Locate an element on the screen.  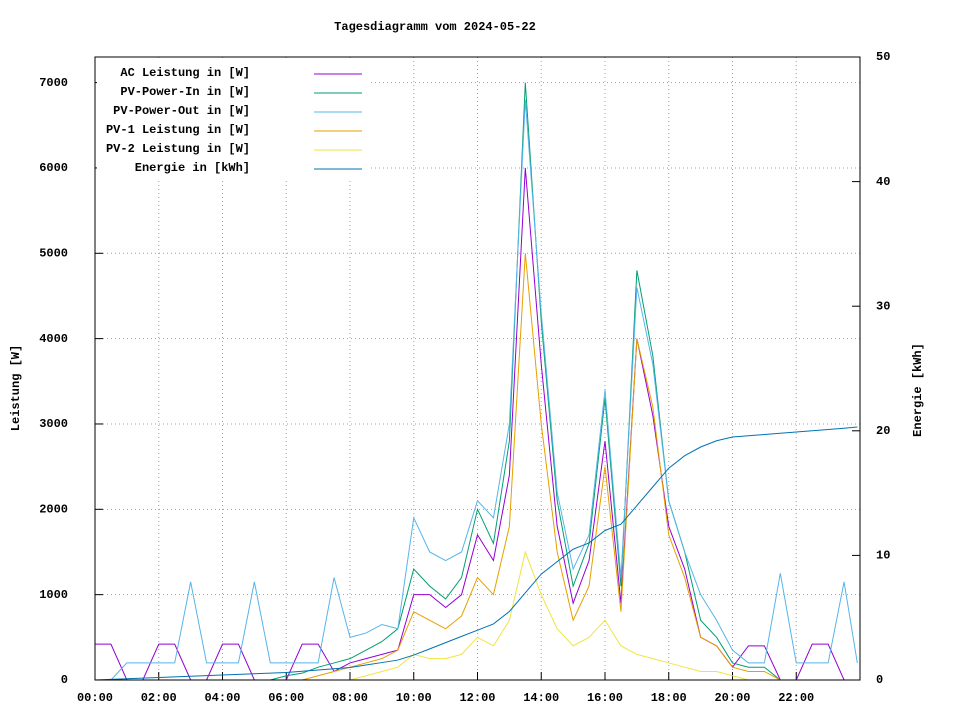
x-tick-label: 22:00 is located at coordinates (796, 698).